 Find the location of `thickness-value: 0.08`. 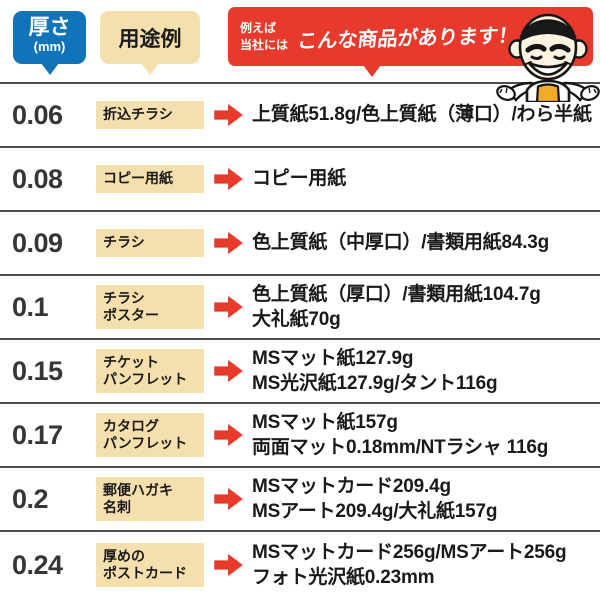

thickness-value: 0.08 is located at coordinates (37, 178).